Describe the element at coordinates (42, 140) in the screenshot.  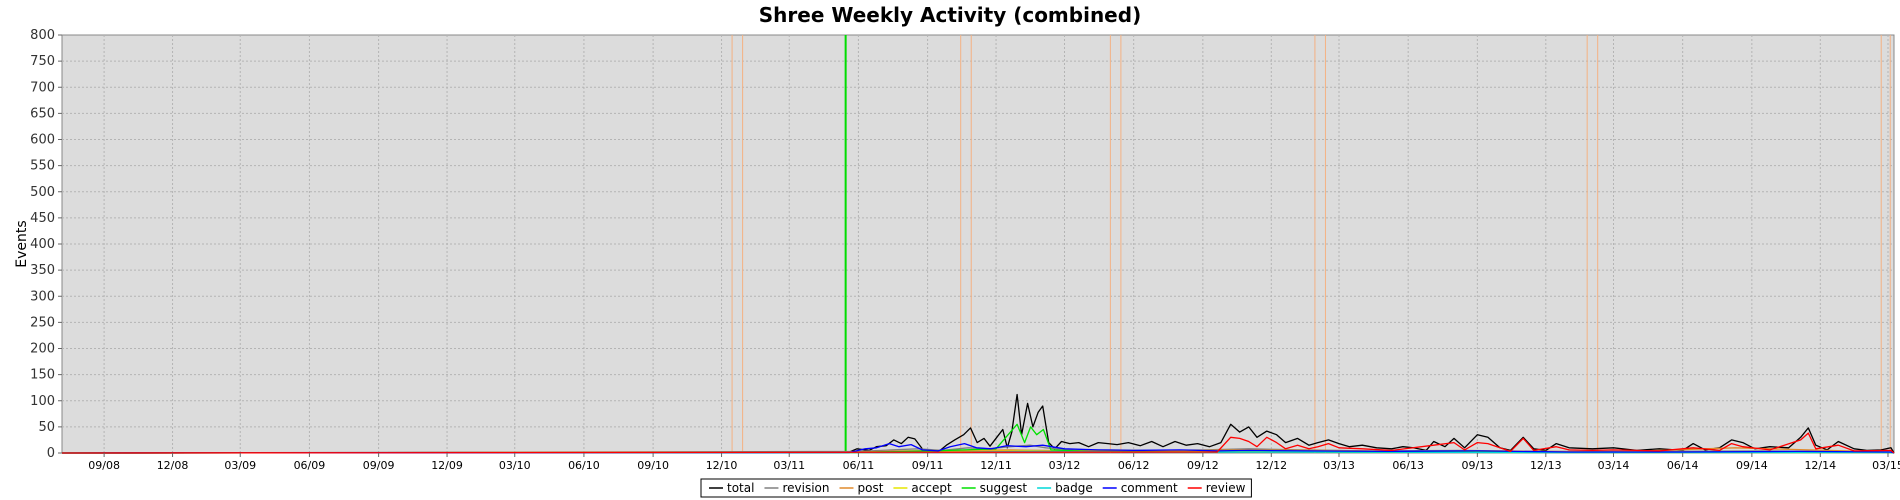
I see `y-tick-label: 600` at that location.